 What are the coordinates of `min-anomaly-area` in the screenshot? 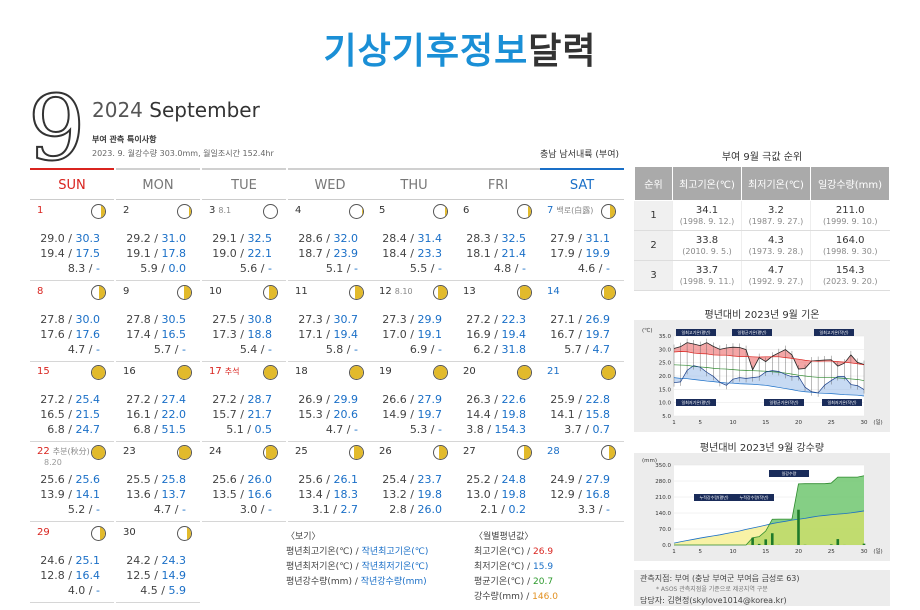 It's located at (769, 380).